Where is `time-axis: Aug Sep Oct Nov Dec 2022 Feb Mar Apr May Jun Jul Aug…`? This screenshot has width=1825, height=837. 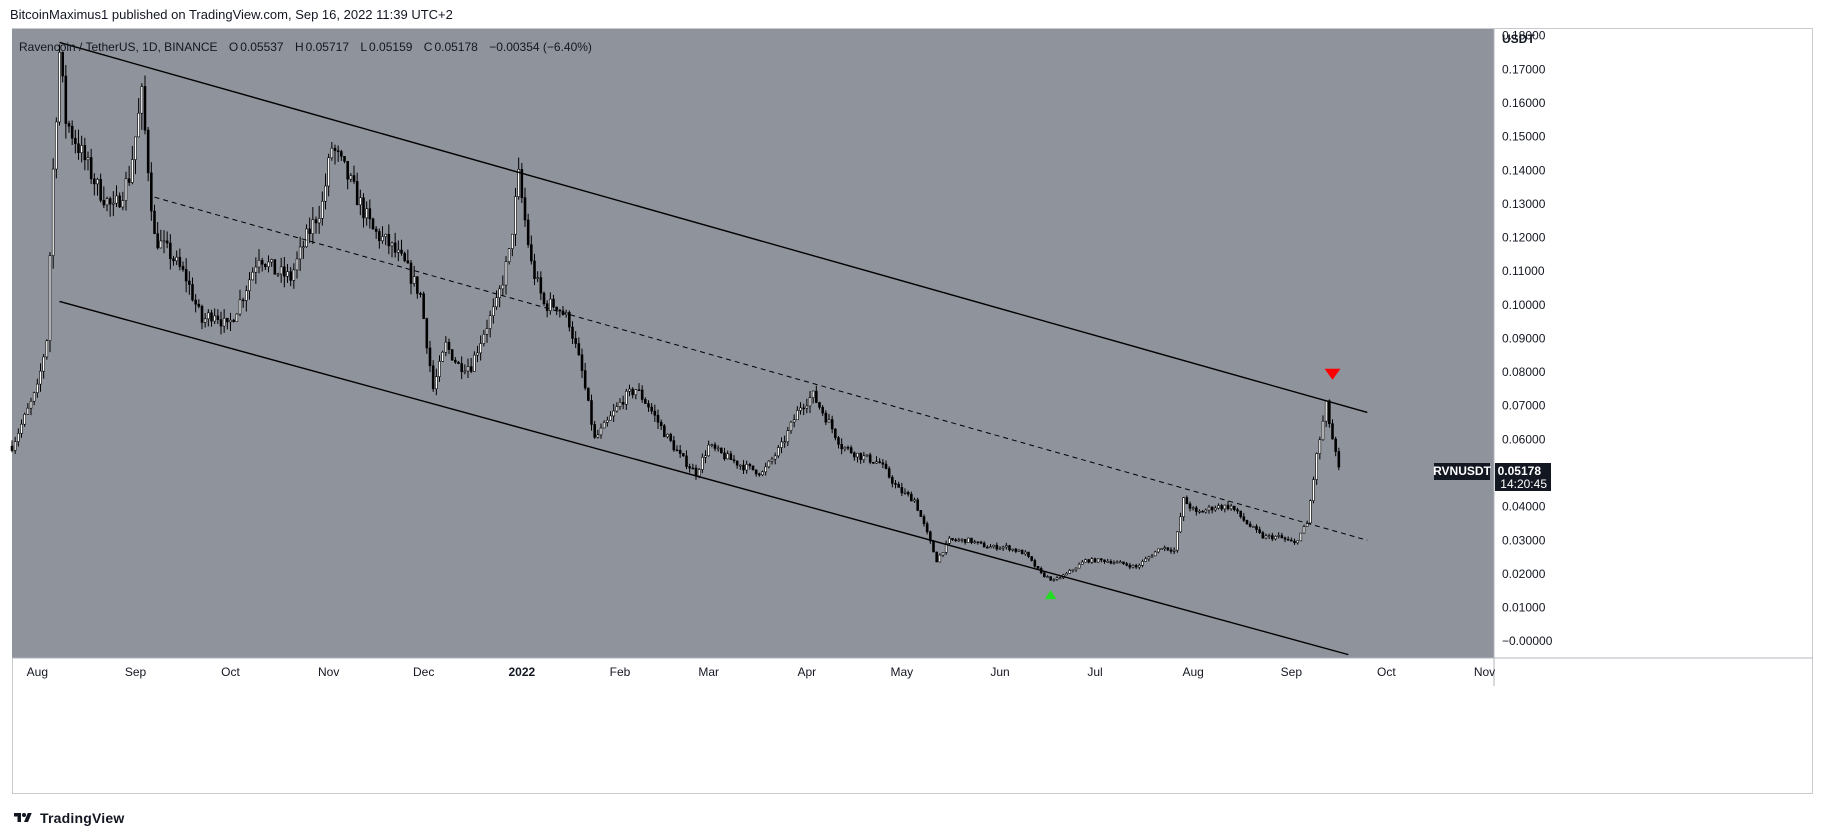 time-axis: Aug Sep Oct Nov Dec 2022 Feb Mar Apr May Jun Jul Aug… is located at coordinates (761, 672).